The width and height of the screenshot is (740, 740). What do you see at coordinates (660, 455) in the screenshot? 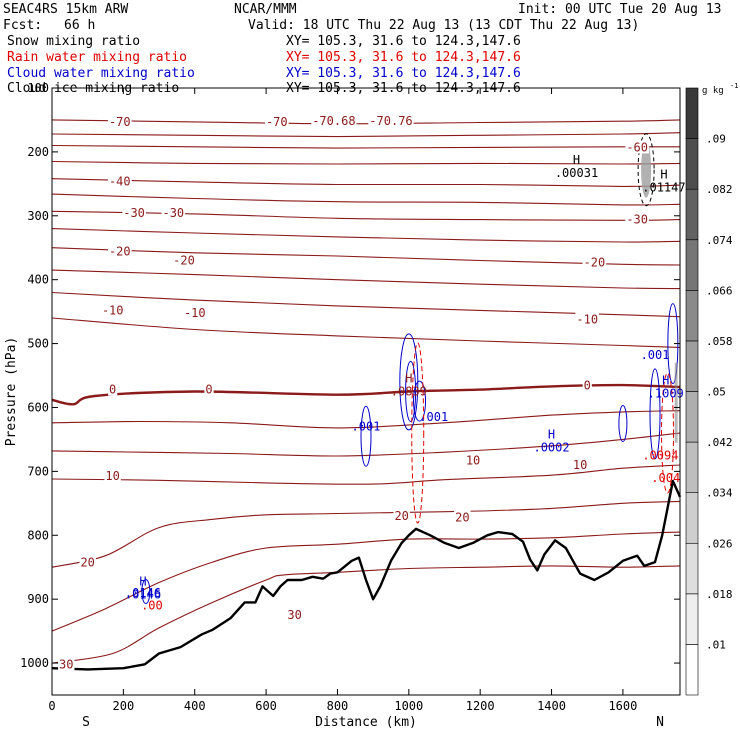
I see `rain-contour-label: .0094` at bounding box center [660, 455].